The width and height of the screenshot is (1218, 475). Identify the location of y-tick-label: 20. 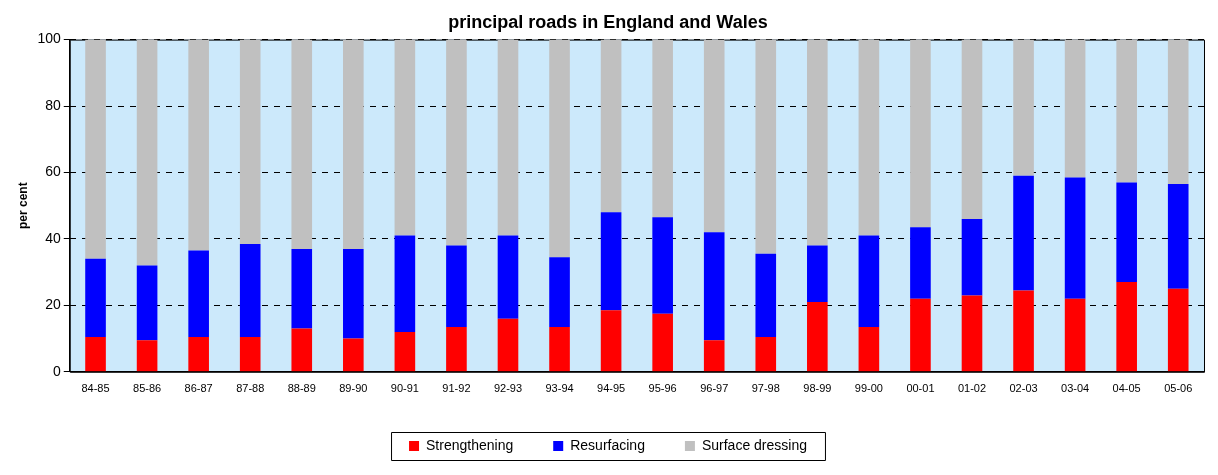
(53, 304).